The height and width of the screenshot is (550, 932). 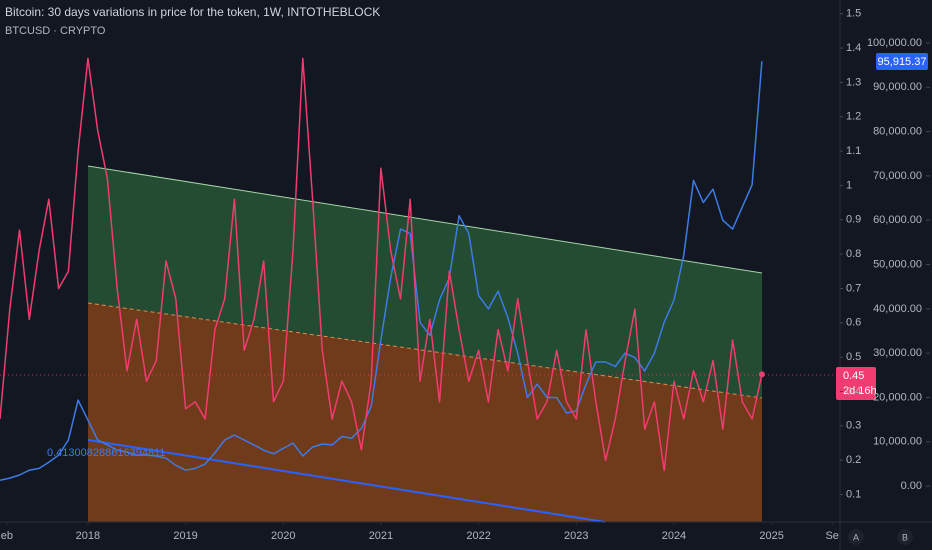 What do you see at coordinates (853, 48) in the screenshot?
I see `y-tick-label: 1.4` at bounding box center [853, 48].